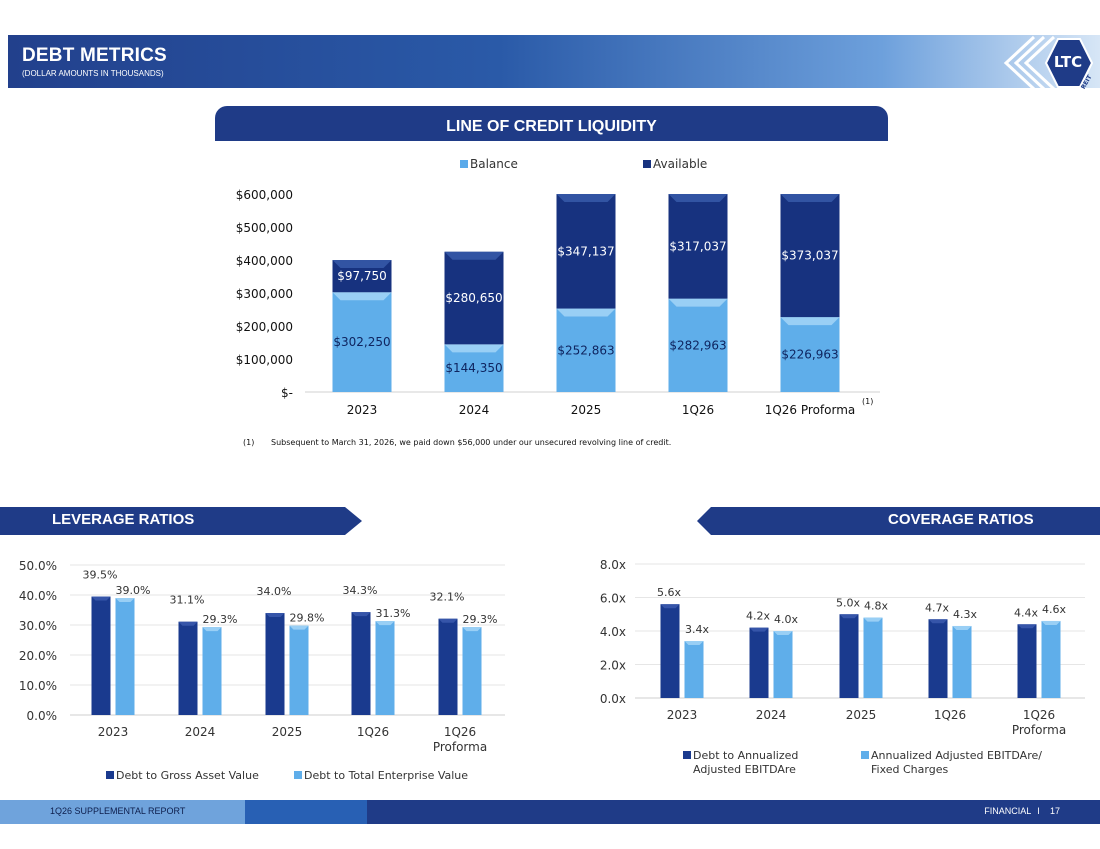 The width and height of the screenshot is (1100, 849). I want to click on data-label: 31.1%, so click(187, 600).